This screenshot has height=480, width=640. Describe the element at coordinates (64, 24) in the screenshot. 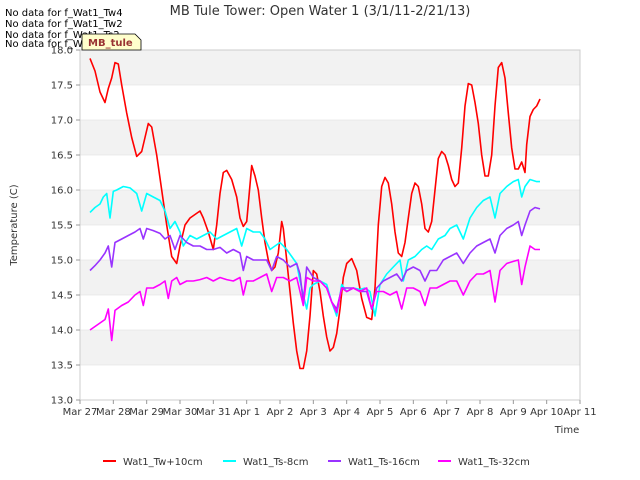

I see `no-data-note-2: No data for f_Wat1_Tw2` at that location.